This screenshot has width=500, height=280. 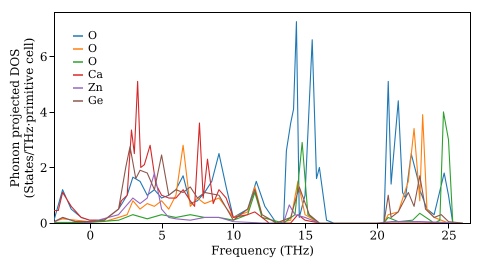 What do you see at coordinates (234, 235) in the screenshot?
I see `x-tick-label: 10` at bounding box center [234, 235].